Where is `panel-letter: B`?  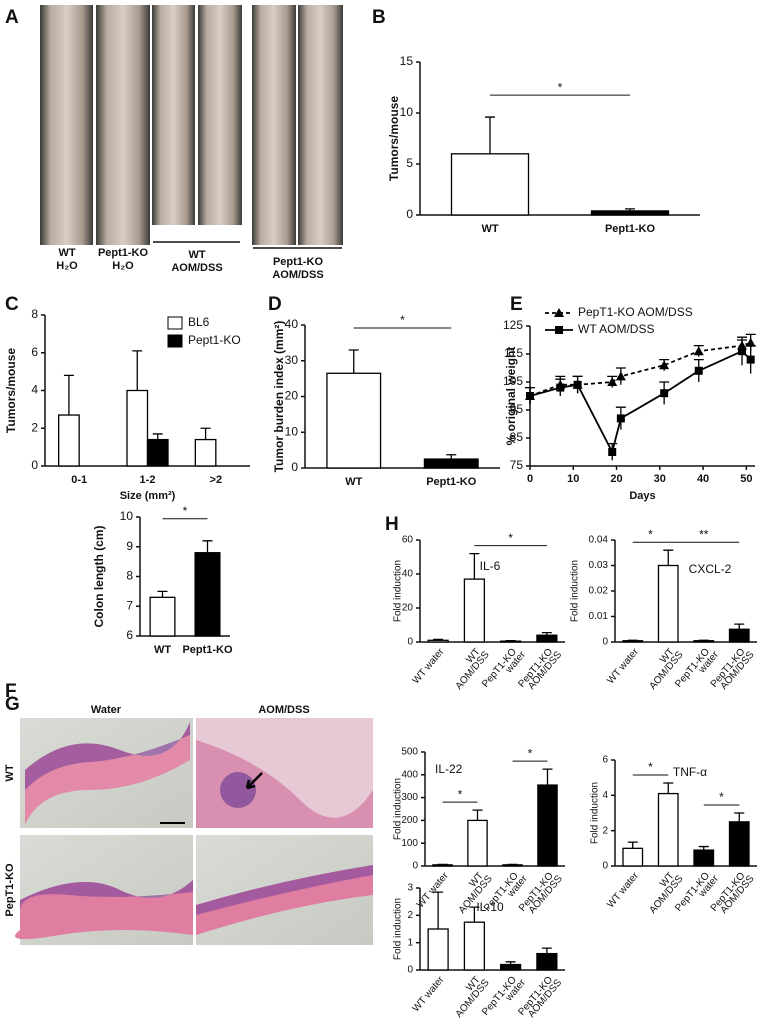 panel-letter: B is located at coordinates (379, 17).